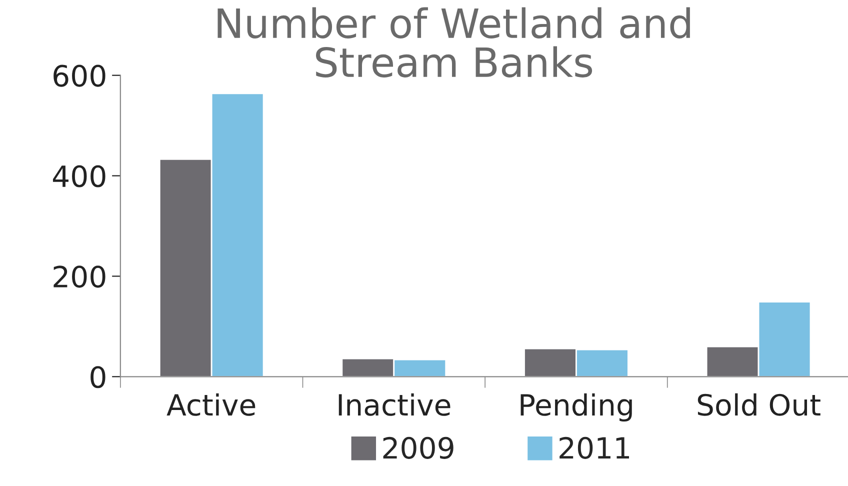  Describe the element at coordinates (418, 447) in the screenshot. I see `legend-label: 2009` at that location.